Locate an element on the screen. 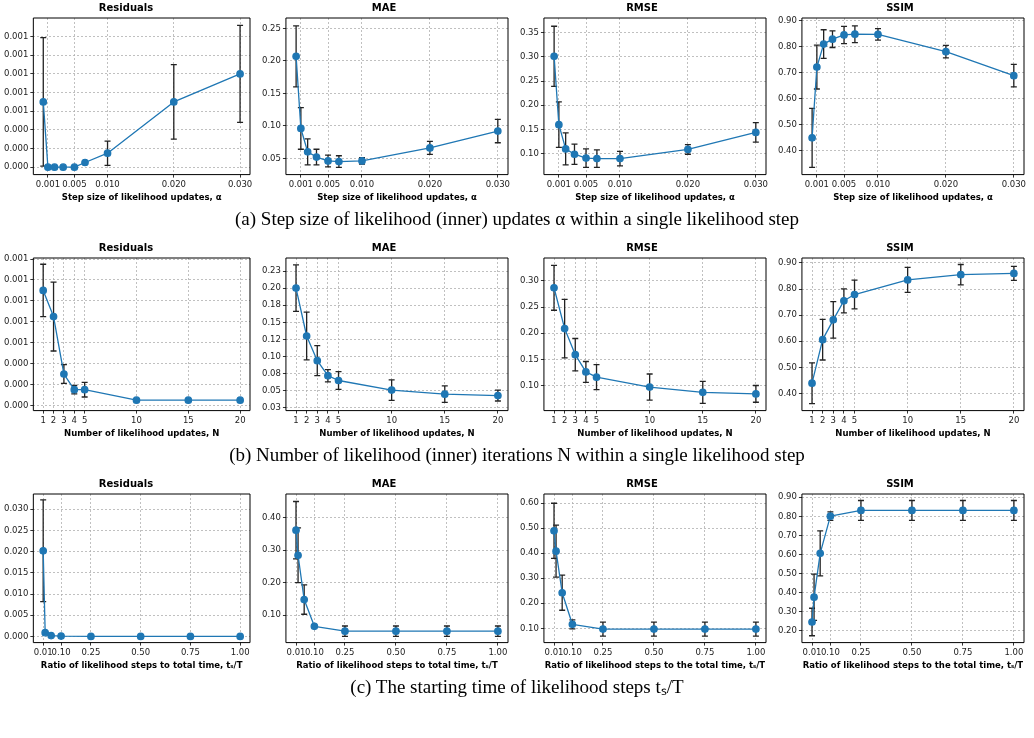  x-tick-label: 0.75 is located at coordinates (447, 651).